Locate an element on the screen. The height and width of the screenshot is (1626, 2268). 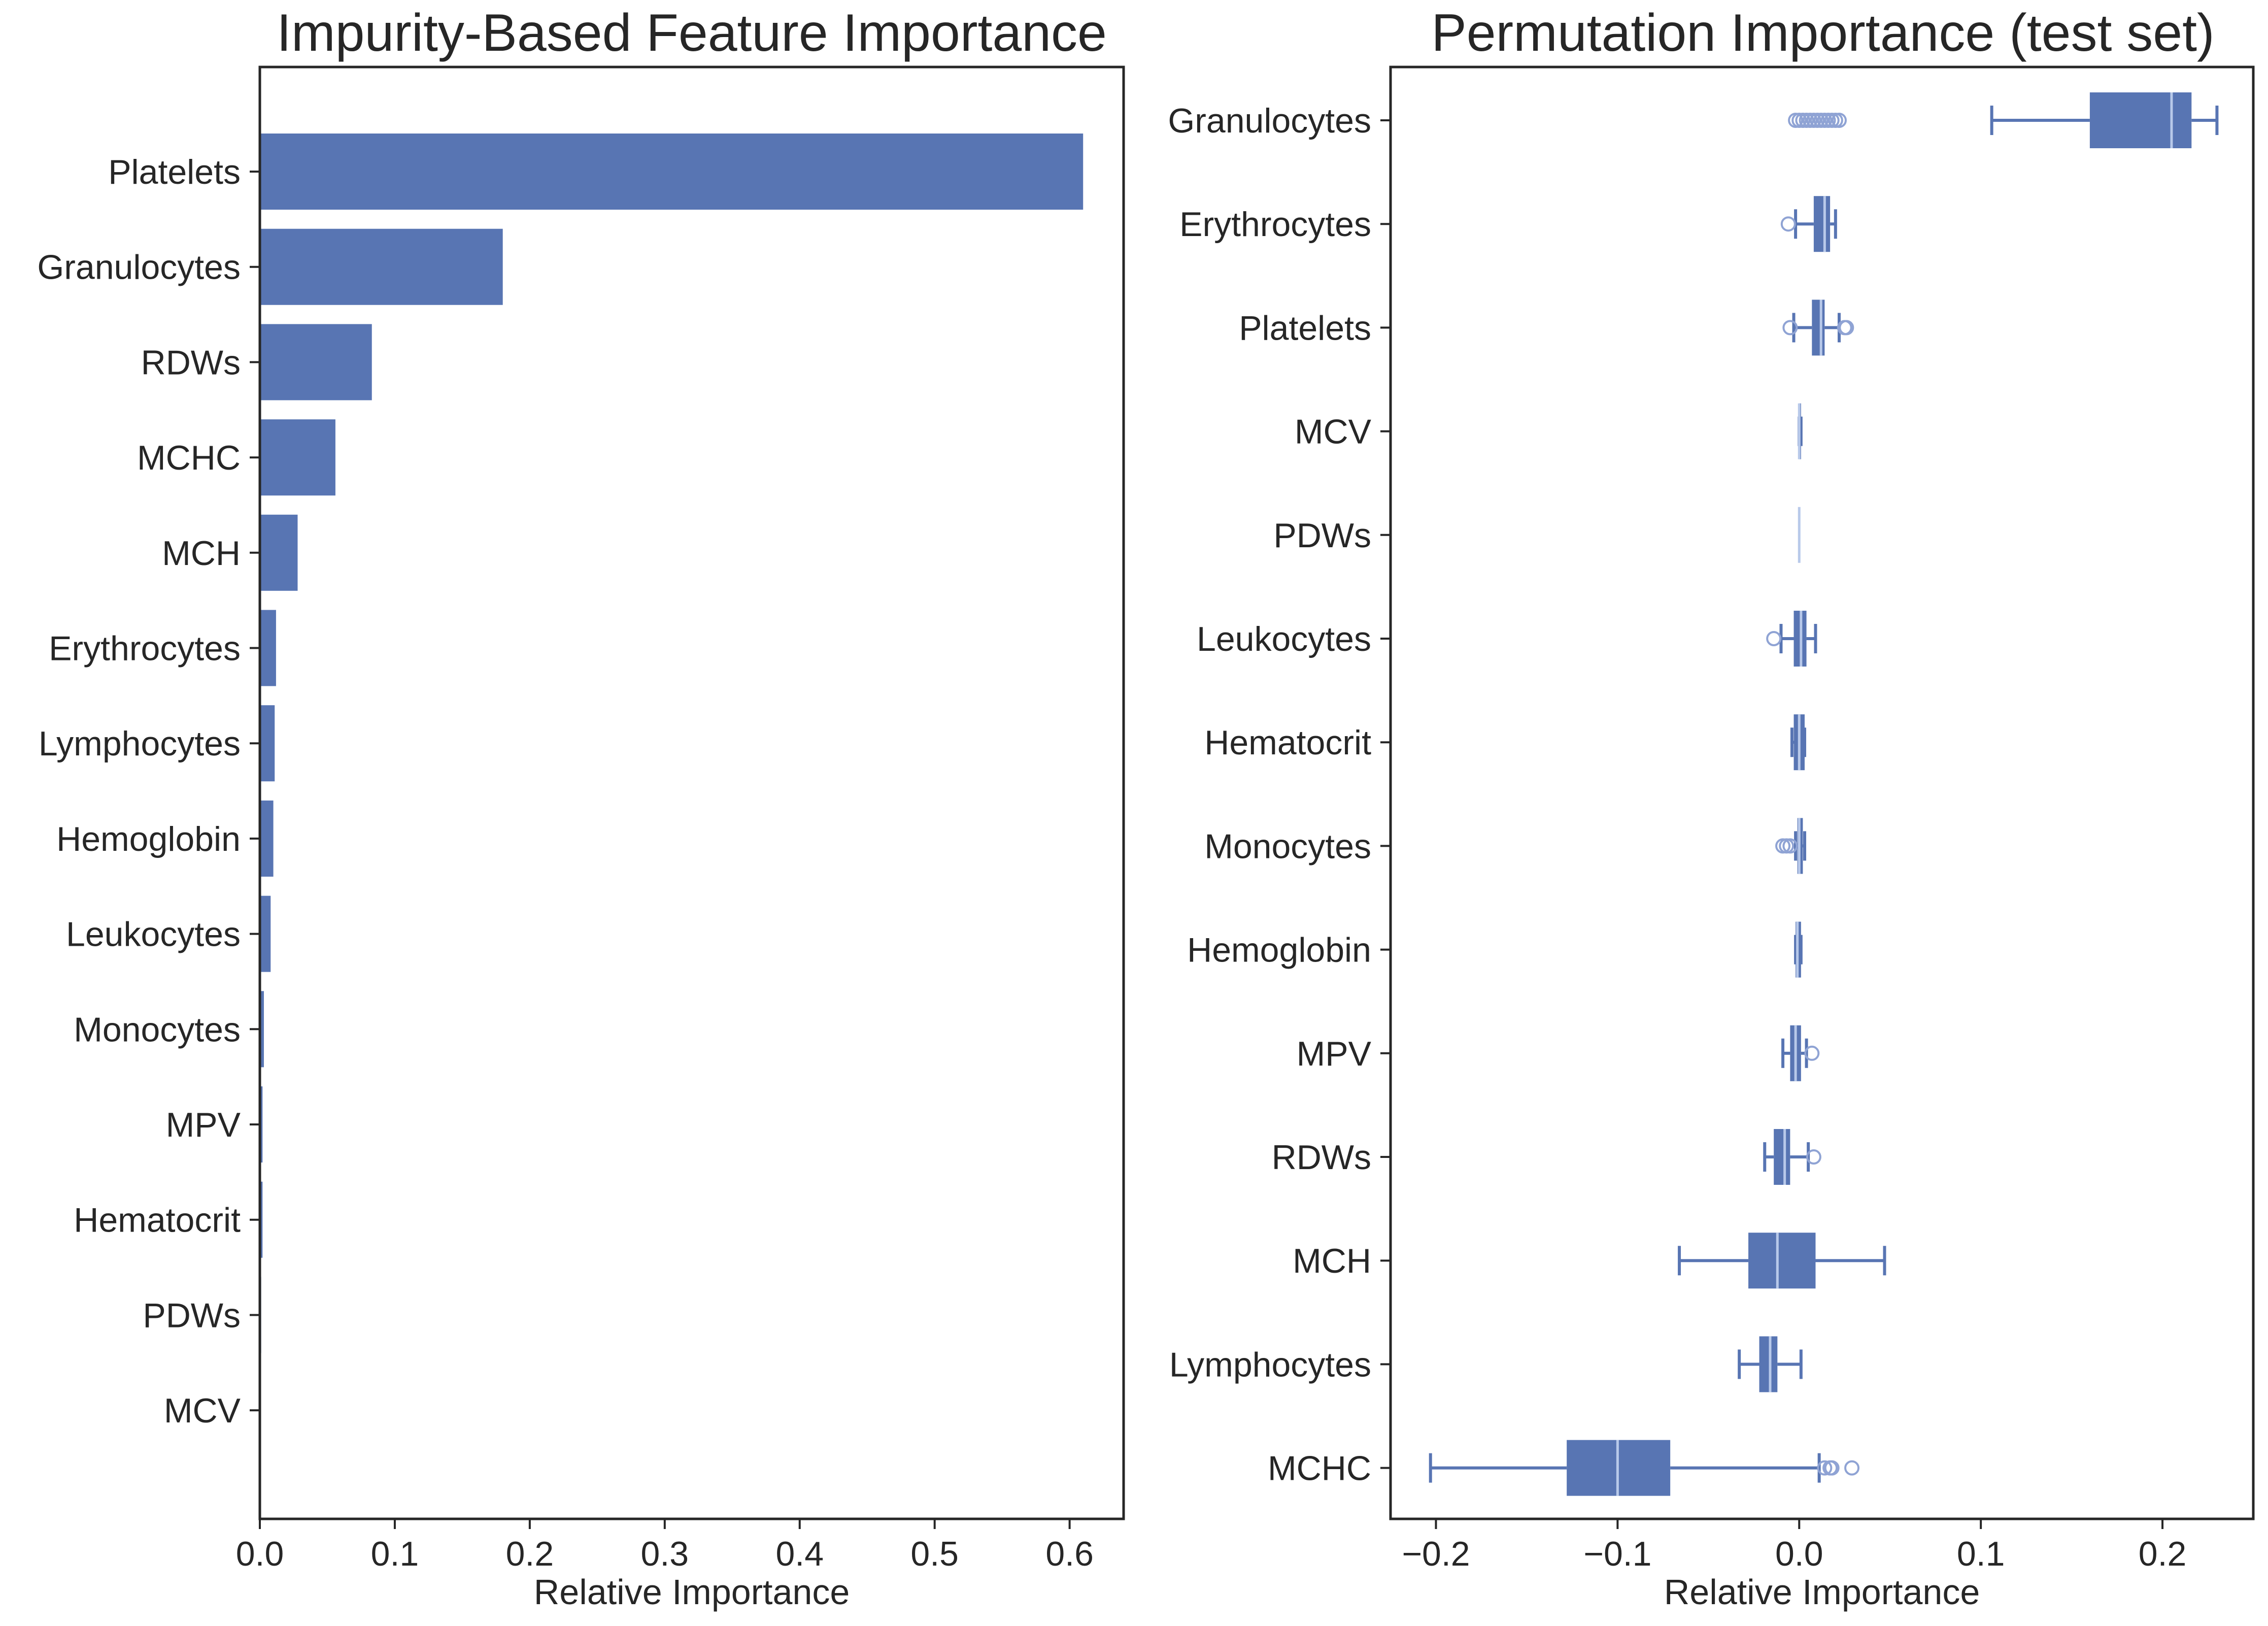
box-mchc is located at coordinates (1644, 1468).